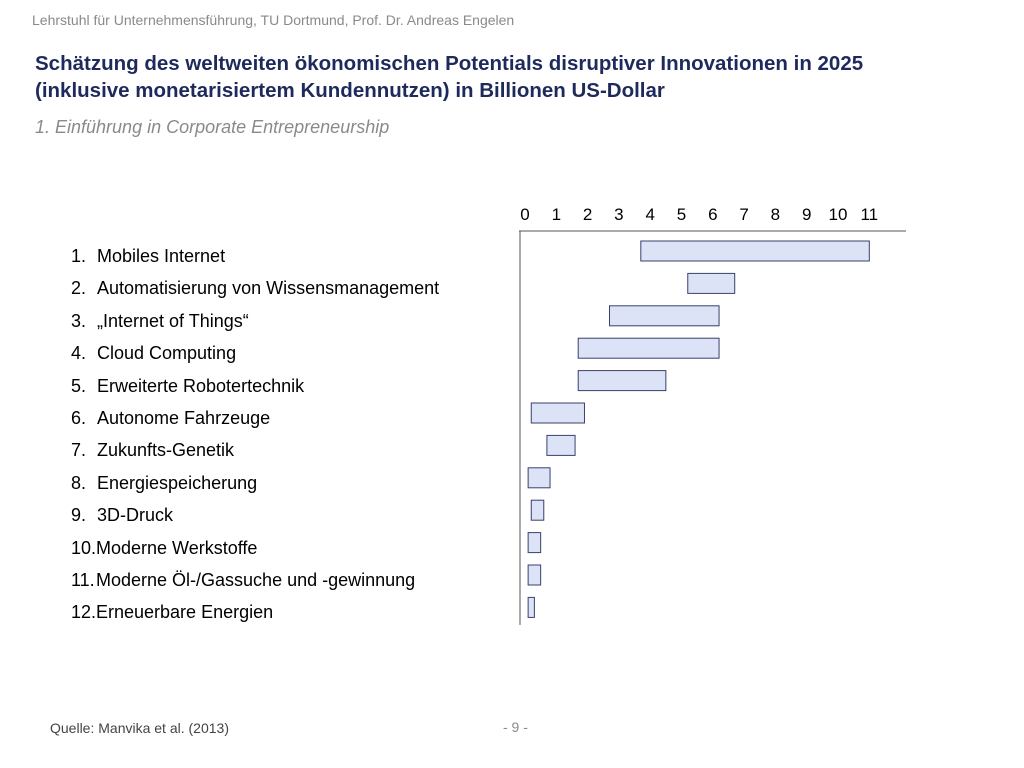  Describe the element at coordinates (139, 728) in the screenshot. I see `source-citation: Quelle: Manvika et al. (2013)` at that location.